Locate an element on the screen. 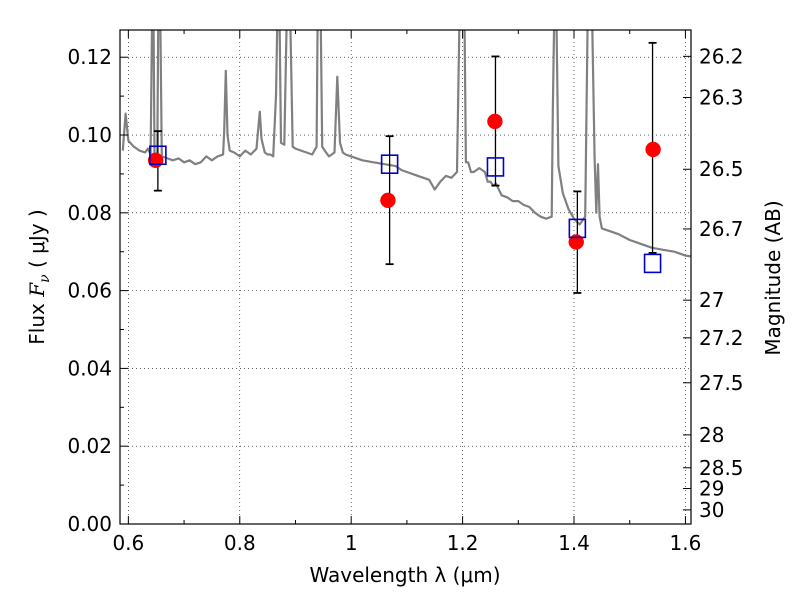  y-tick-label: 0.10 is located at coordinates (89, 135).